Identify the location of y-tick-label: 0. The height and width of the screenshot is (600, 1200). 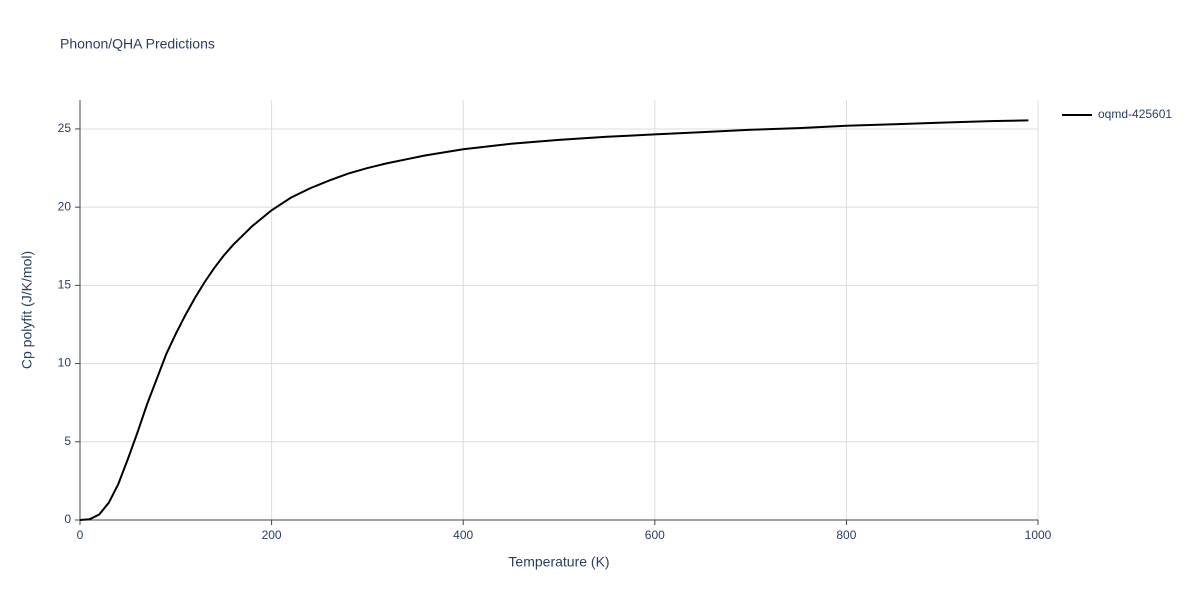
(67, 519).